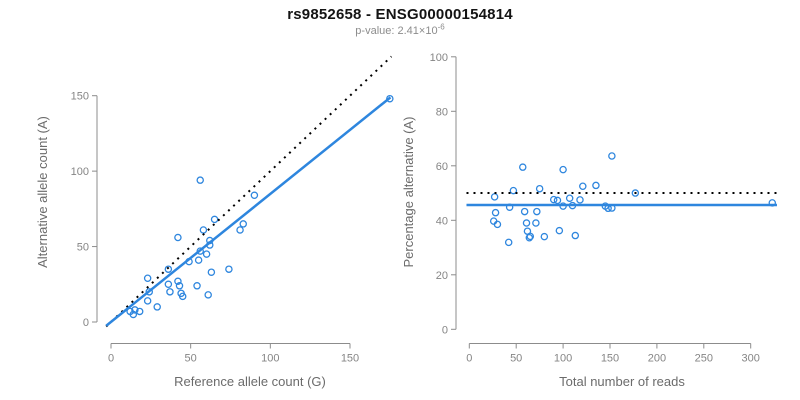  Describe the element at coordinates (622, 381) in the screenshot. I see `right-x-axis-label: Total number of reads` at that location.